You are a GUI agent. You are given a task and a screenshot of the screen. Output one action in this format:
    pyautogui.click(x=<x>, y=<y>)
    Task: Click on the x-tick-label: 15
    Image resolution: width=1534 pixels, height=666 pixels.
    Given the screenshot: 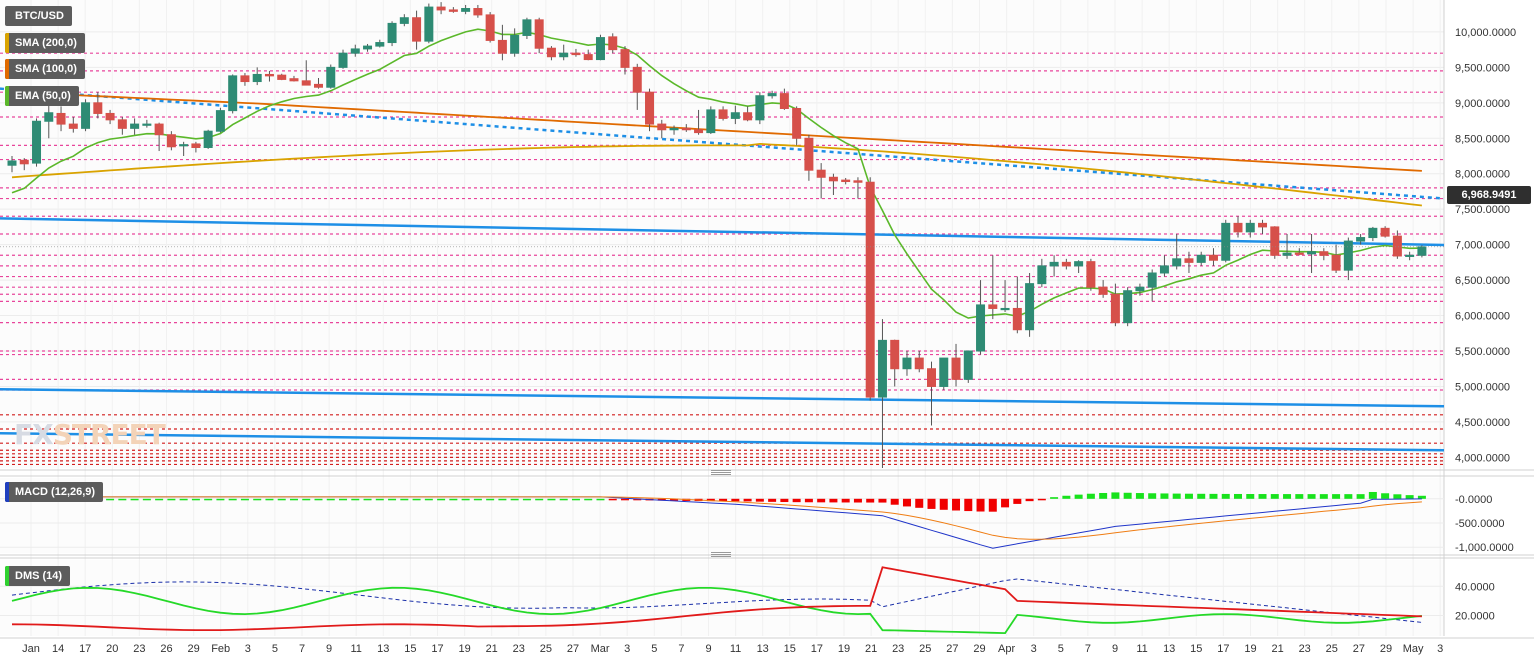 What is the action you would take?
    pyautogui.click(x=1196, y=649)
    